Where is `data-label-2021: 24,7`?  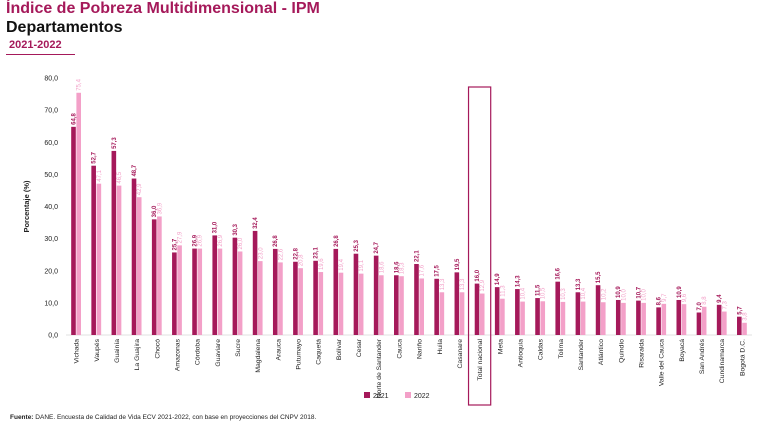 data-label-2021: 24,7 is located at coordinates (377, 247).